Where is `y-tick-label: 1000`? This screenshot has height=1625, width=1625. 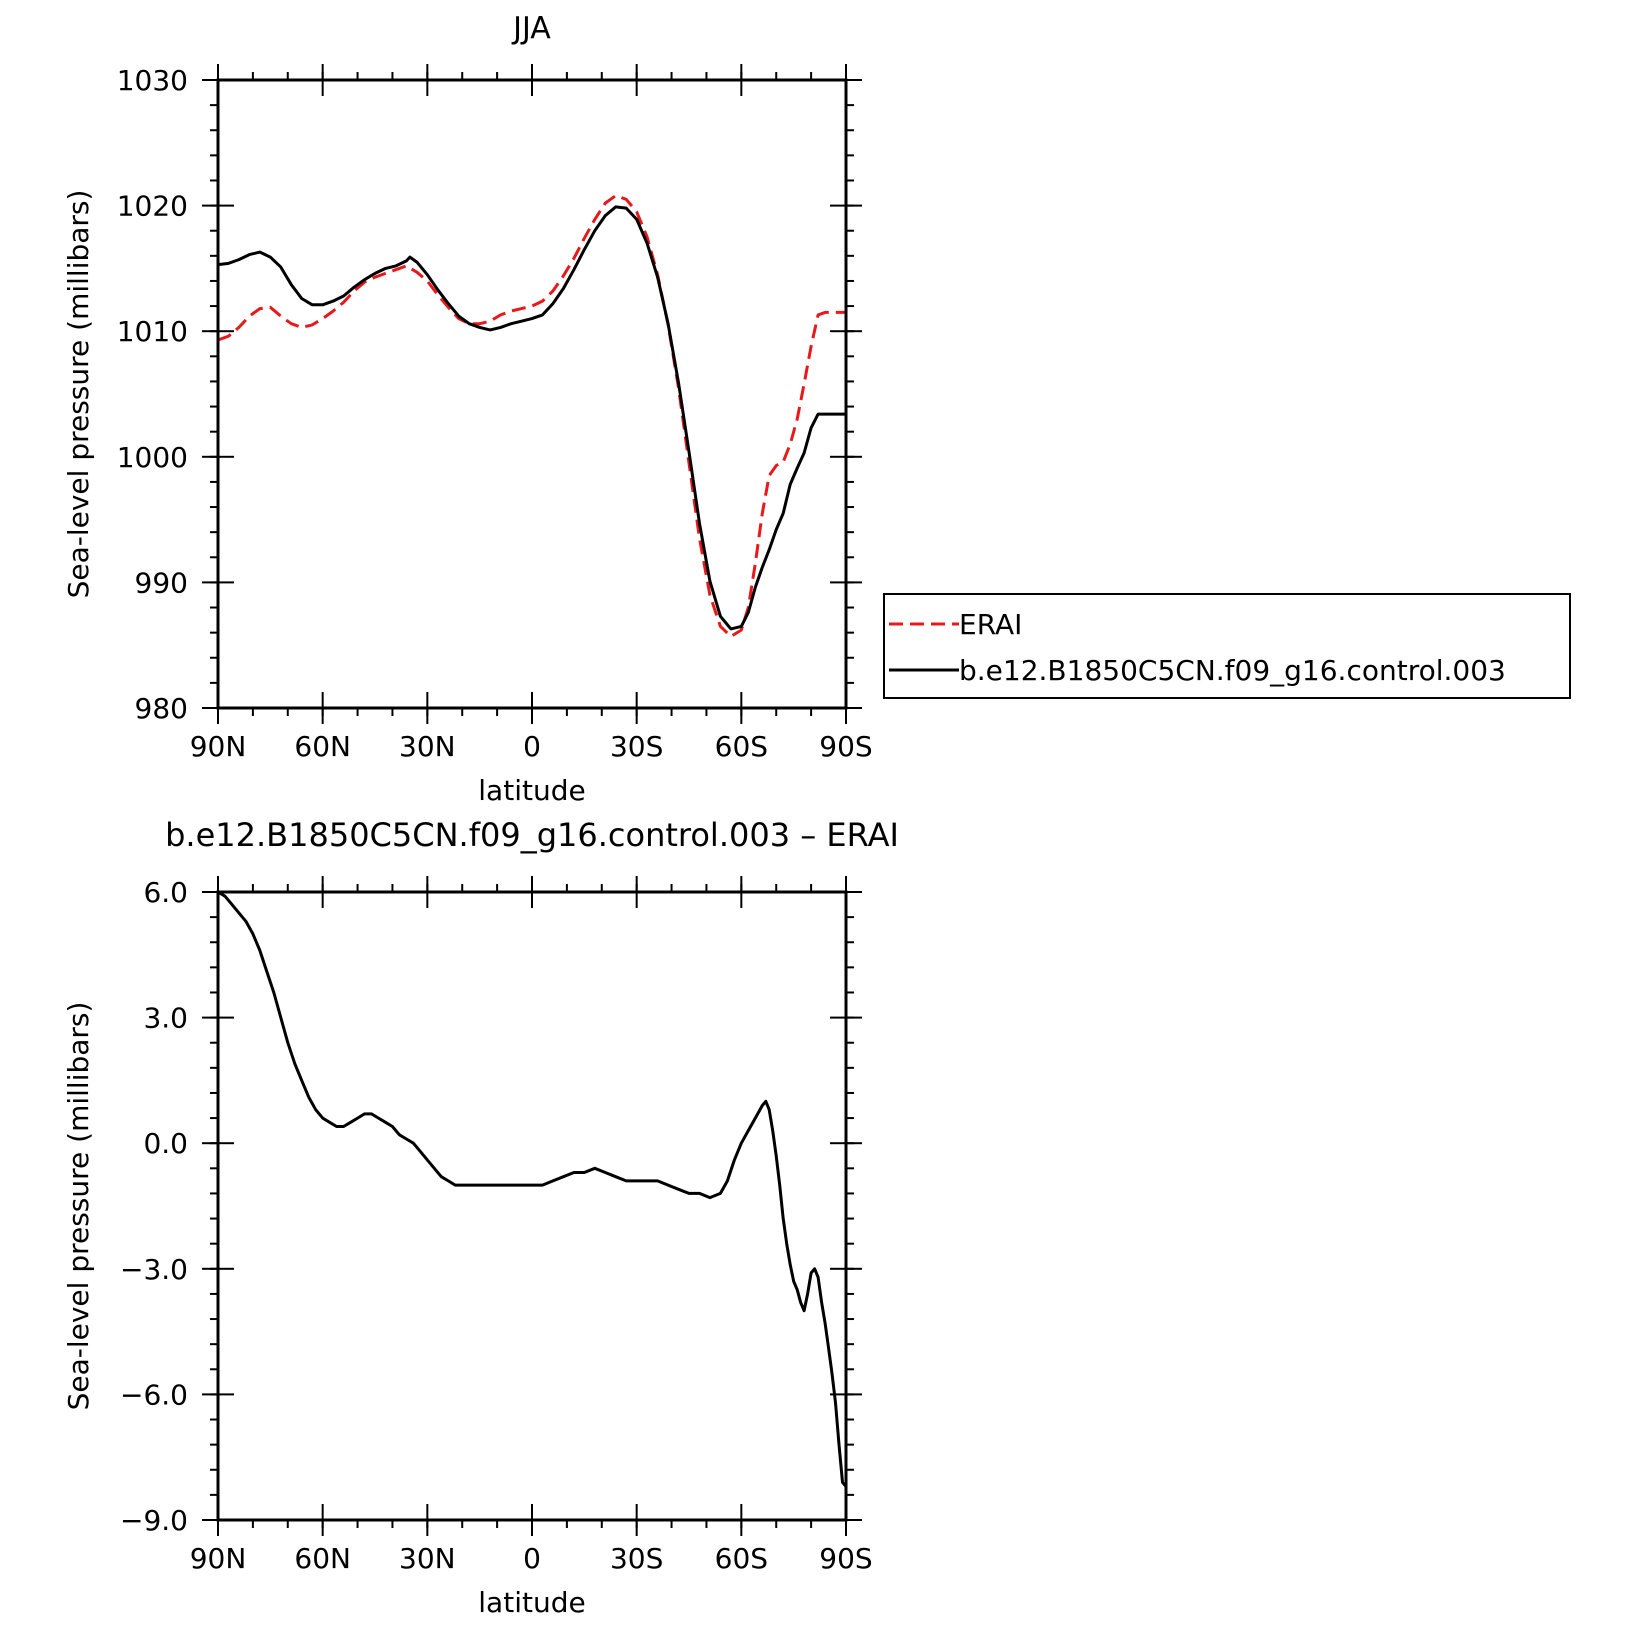 y-tick-label: 1000 is located at coordinates (152, 457).